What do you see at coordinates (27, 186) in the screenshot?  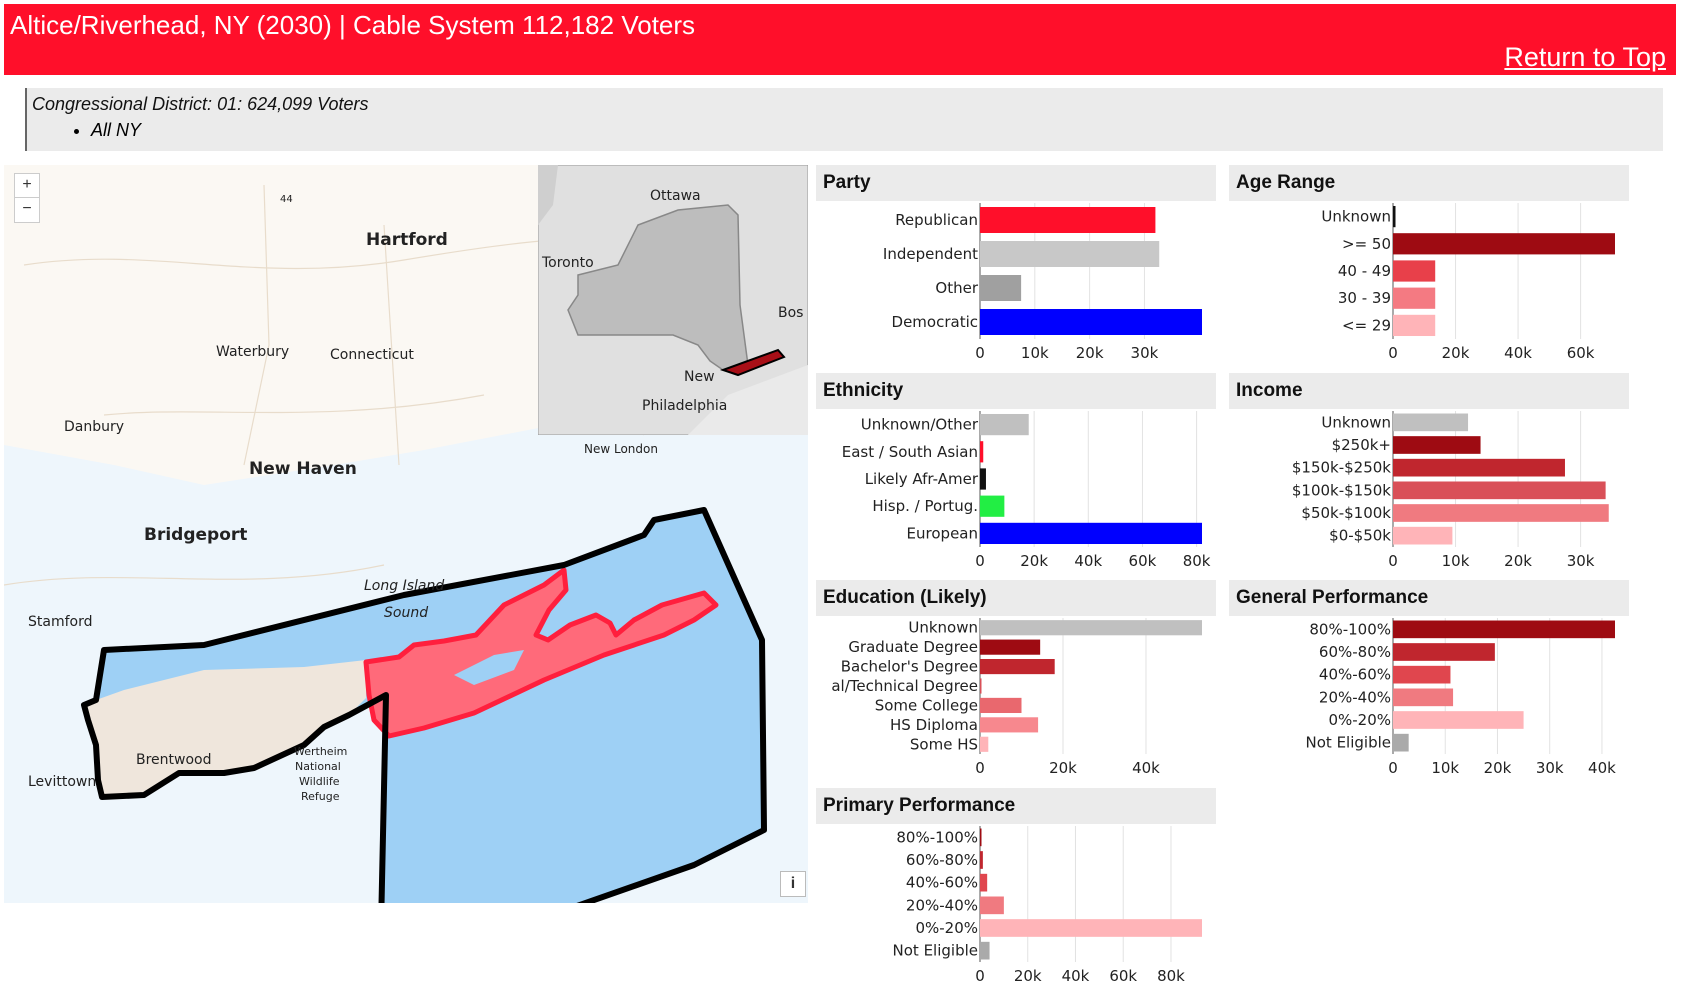 I see `zoom-in-button: +` at bounding box center [27, 186].